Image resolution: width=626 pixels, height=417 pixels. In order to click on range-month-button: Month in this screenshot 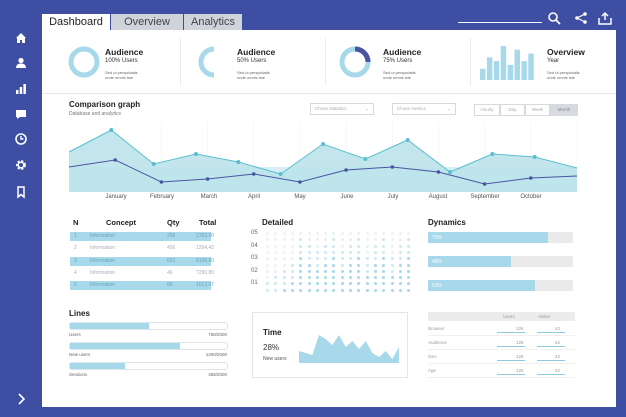, I will do `click(564, 110)`.